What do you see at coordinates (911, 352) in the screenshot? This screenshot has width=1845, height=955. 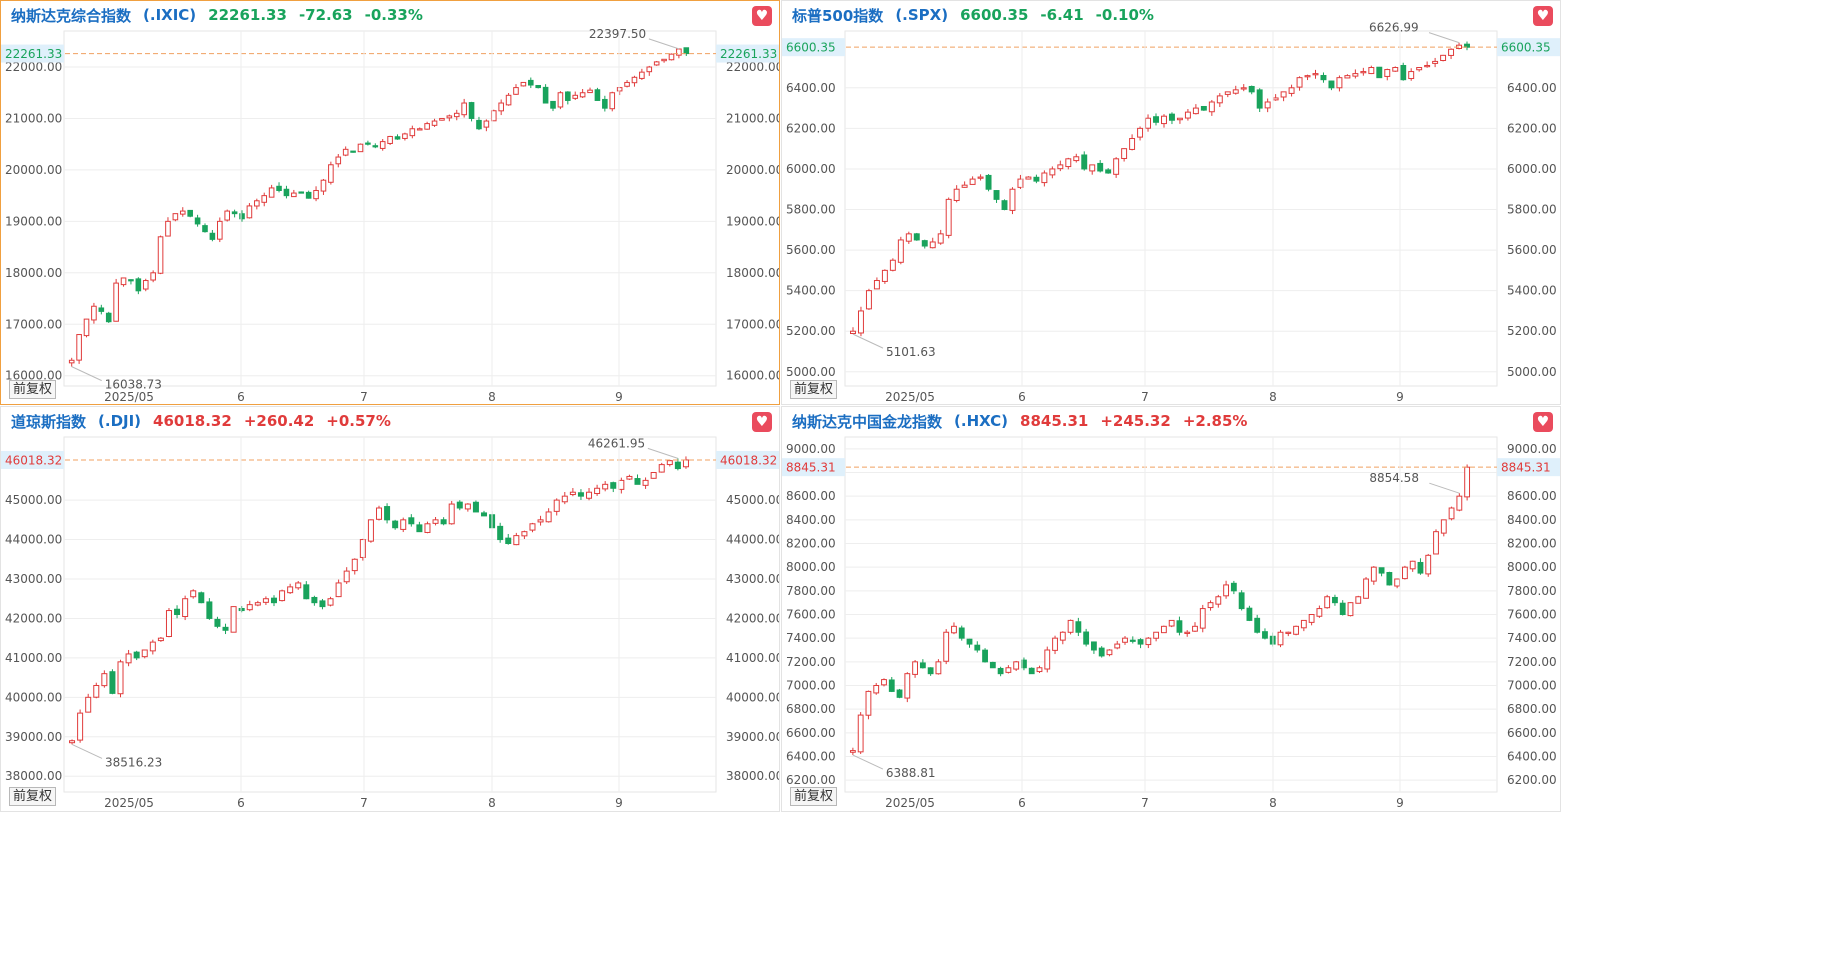 I see `low-value-label: 5101.63` at bounding box center [911, 352].